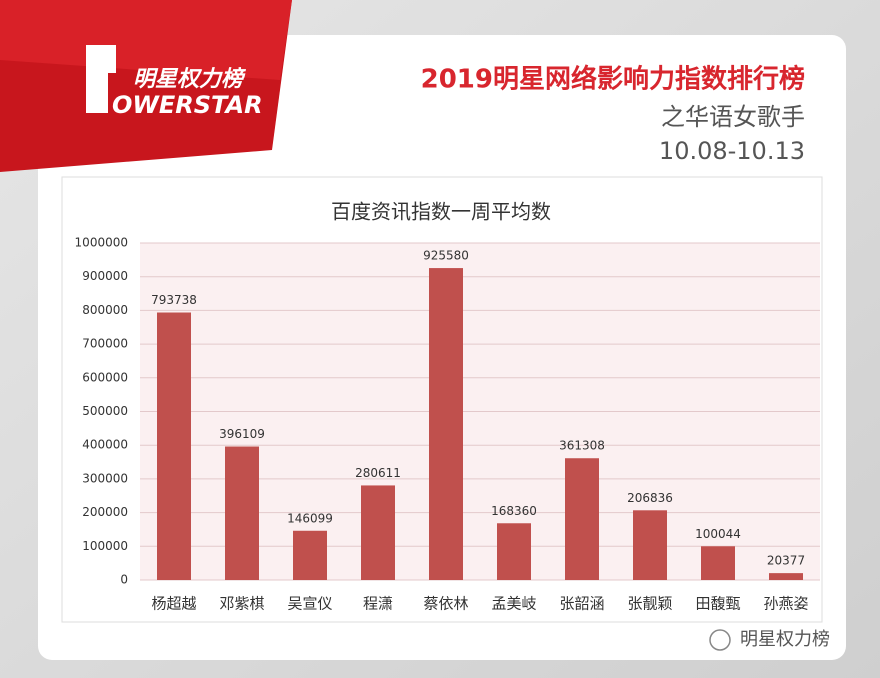  I want to click on x-tick-label: 吴宣仪, so click(309, 604).